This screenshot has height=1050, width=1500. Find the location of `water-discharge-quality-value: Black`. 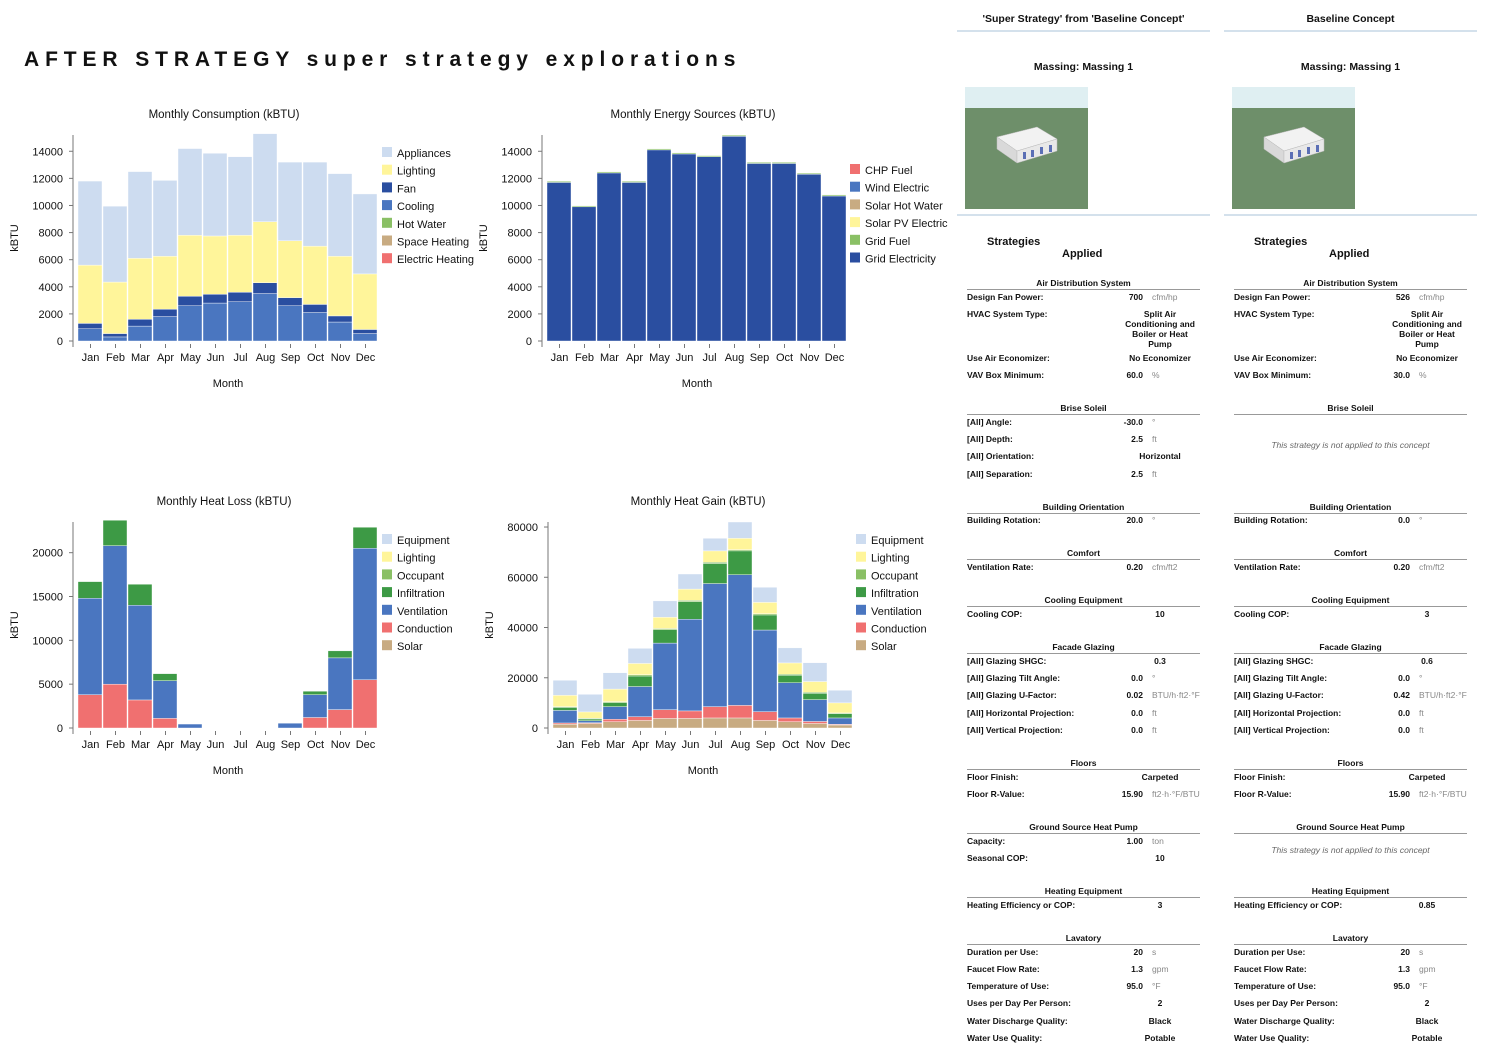

water-discharge-quality-value: Black is located at coordinates (1427, 1021).